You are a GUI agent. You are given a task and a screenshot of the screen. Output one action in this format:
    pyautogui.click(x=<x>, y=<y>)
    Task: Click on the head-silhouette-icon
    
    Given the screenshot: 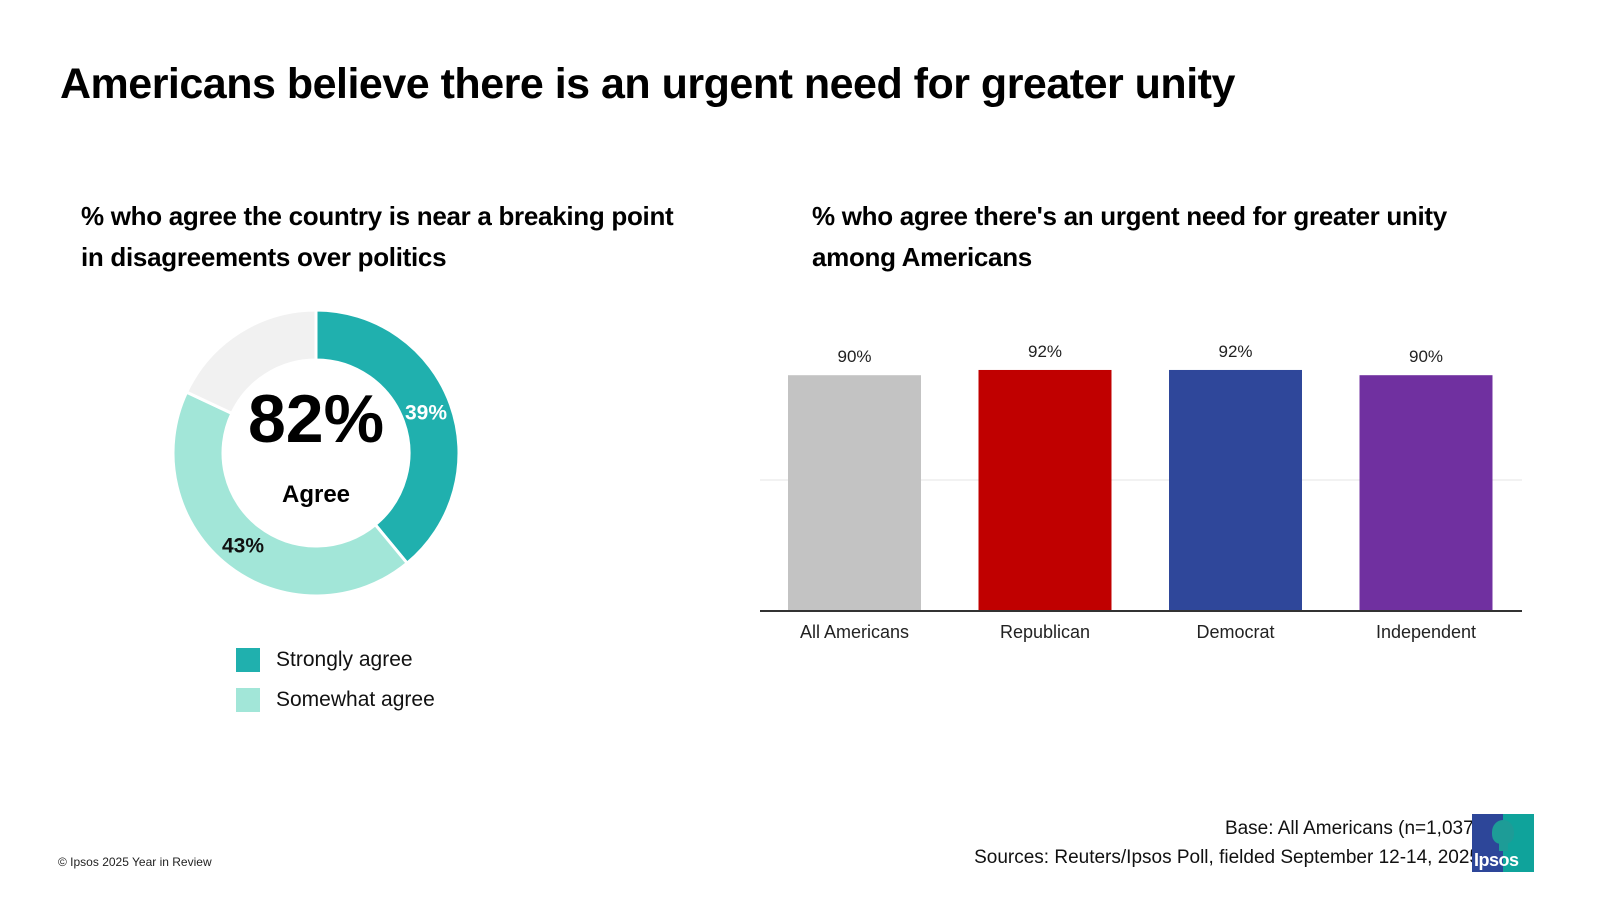 What is the action you would take?
    pyautogui.click(x=1503, y=832)
    